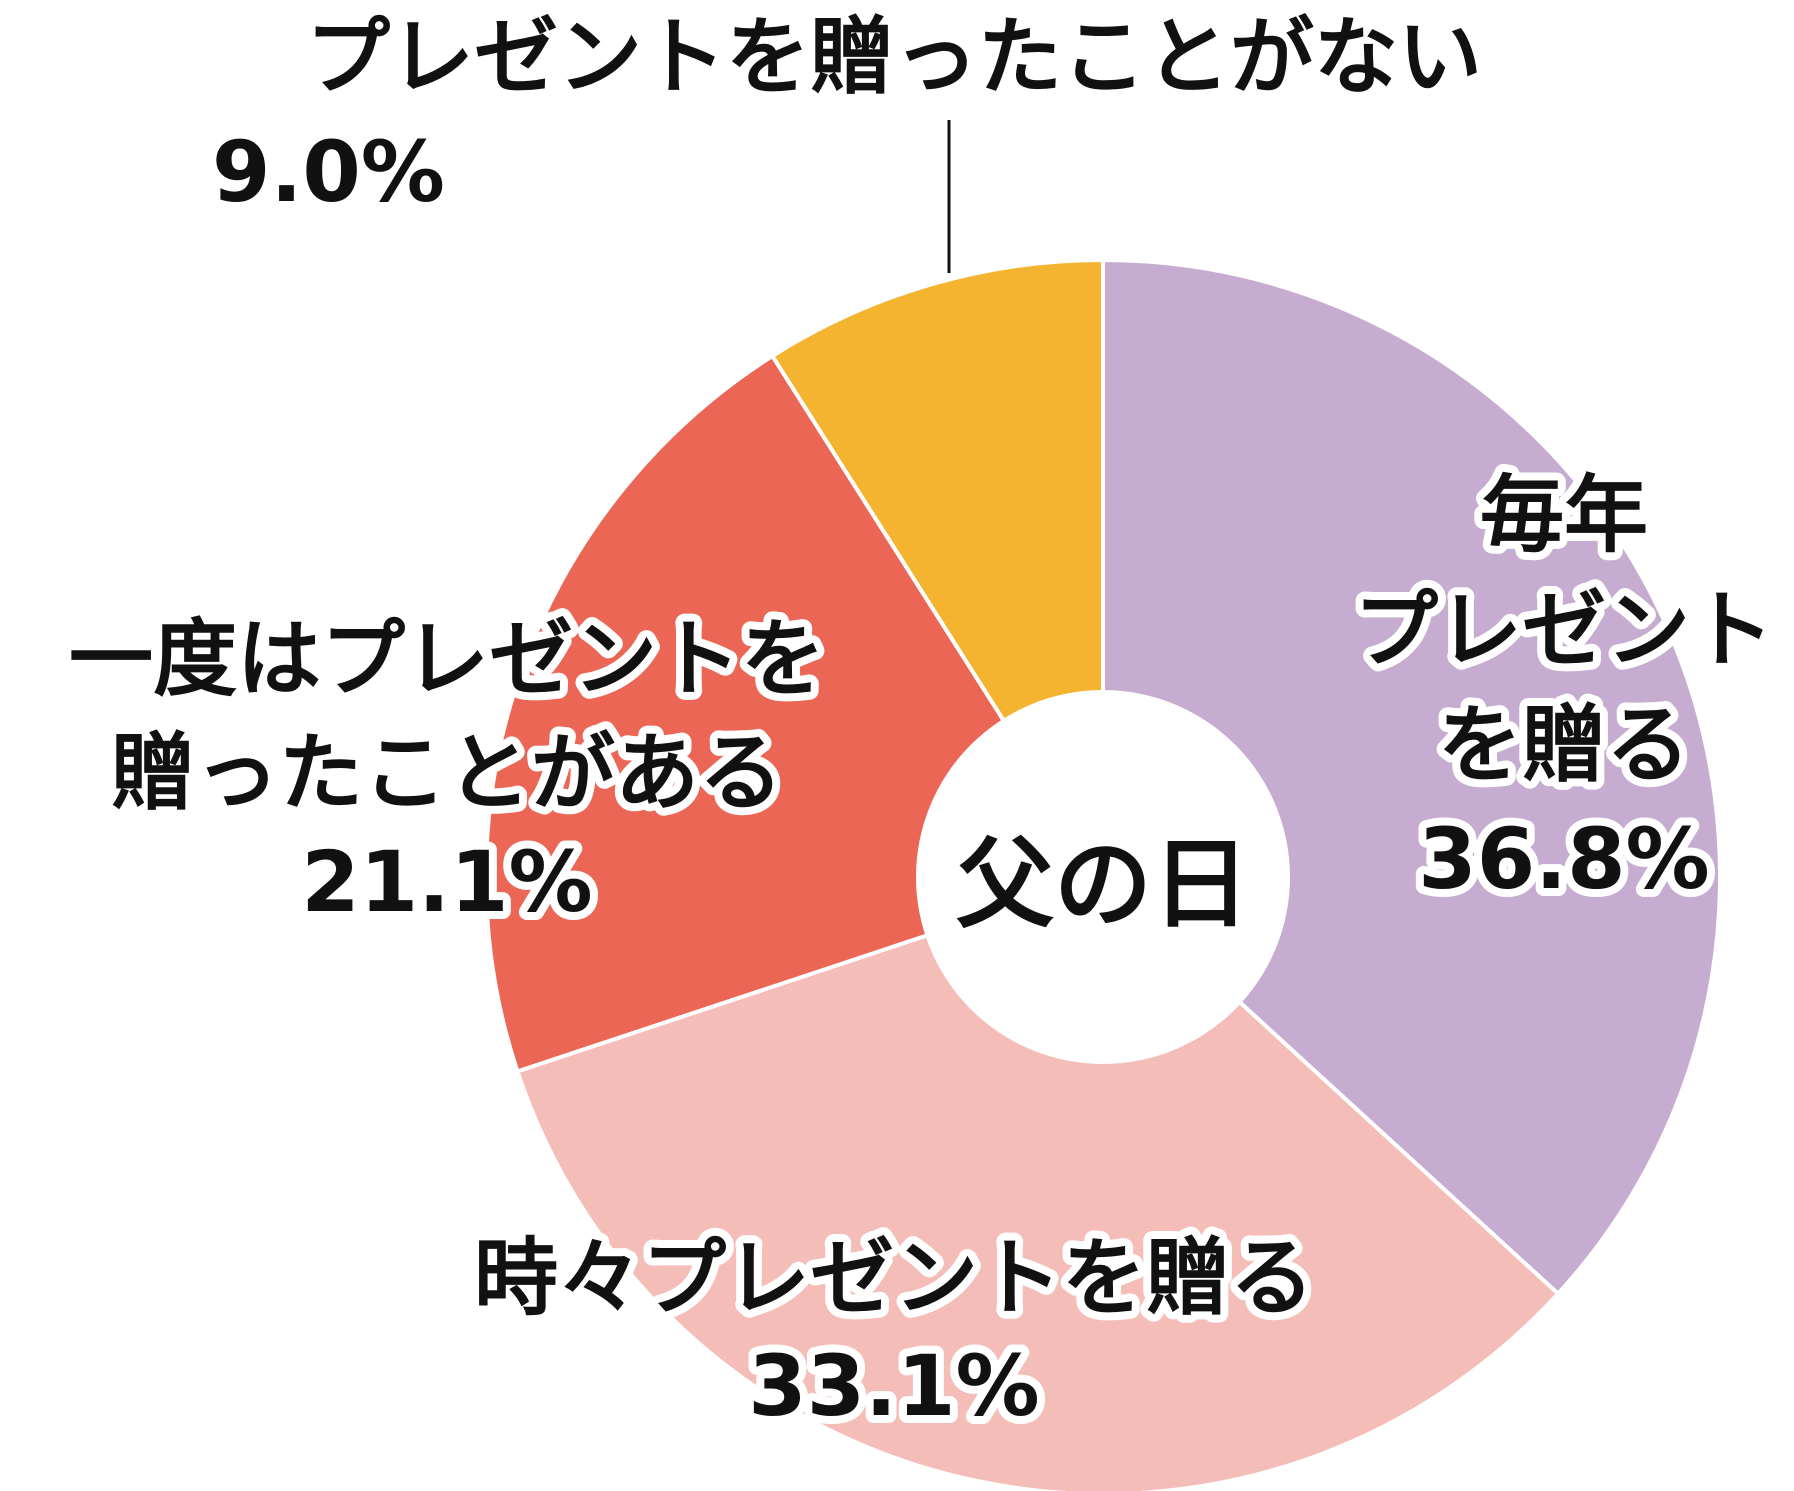 This screenshot has height=1491, width=1794. Describe the element at coordinates (1564, 515) in the screenshot. I see `slice-label: 毎年` at that location.